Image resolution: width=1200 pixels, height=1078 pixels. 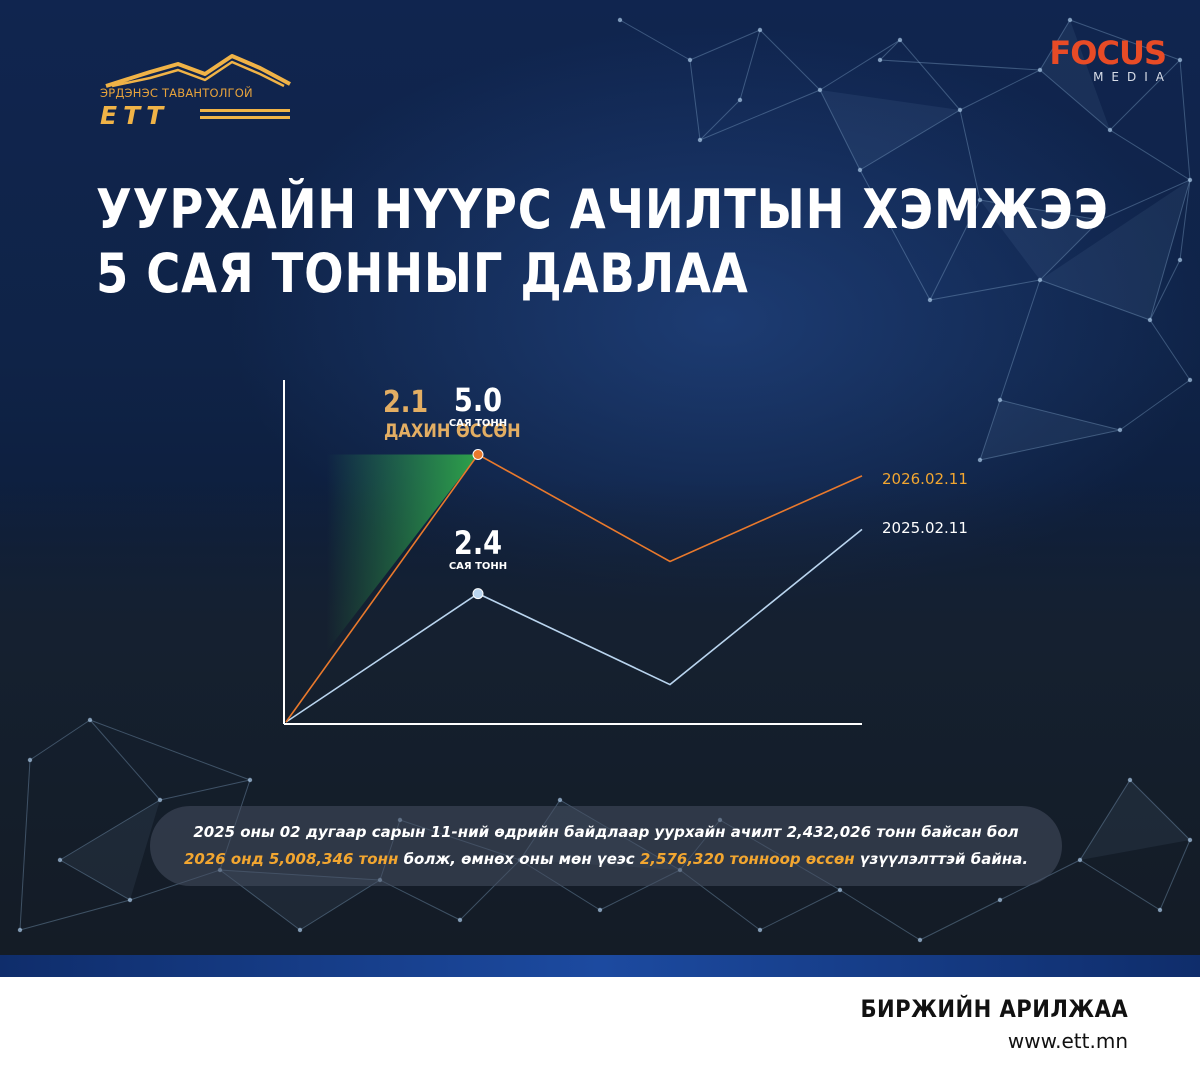 What do you see at coordinates (198, 71) in the screenshot?
I see `mountain-icon` at bounding box center [198, 71].